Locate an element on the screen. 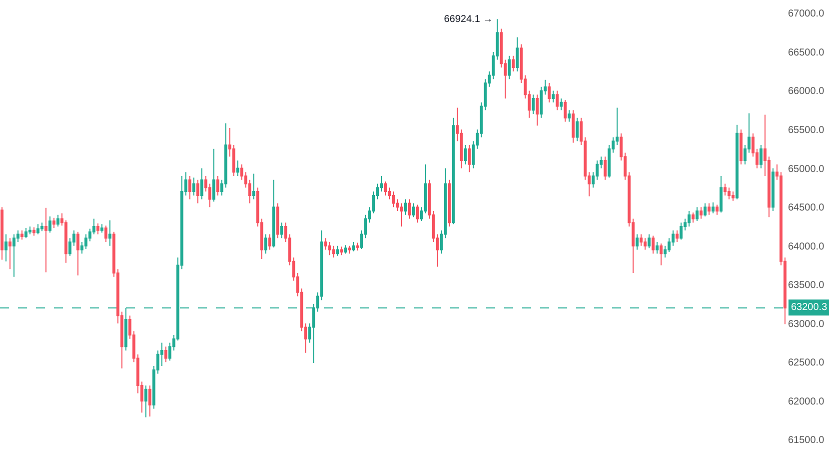  y-tick-label: 65500.0 is located at coordinates (806, 130).